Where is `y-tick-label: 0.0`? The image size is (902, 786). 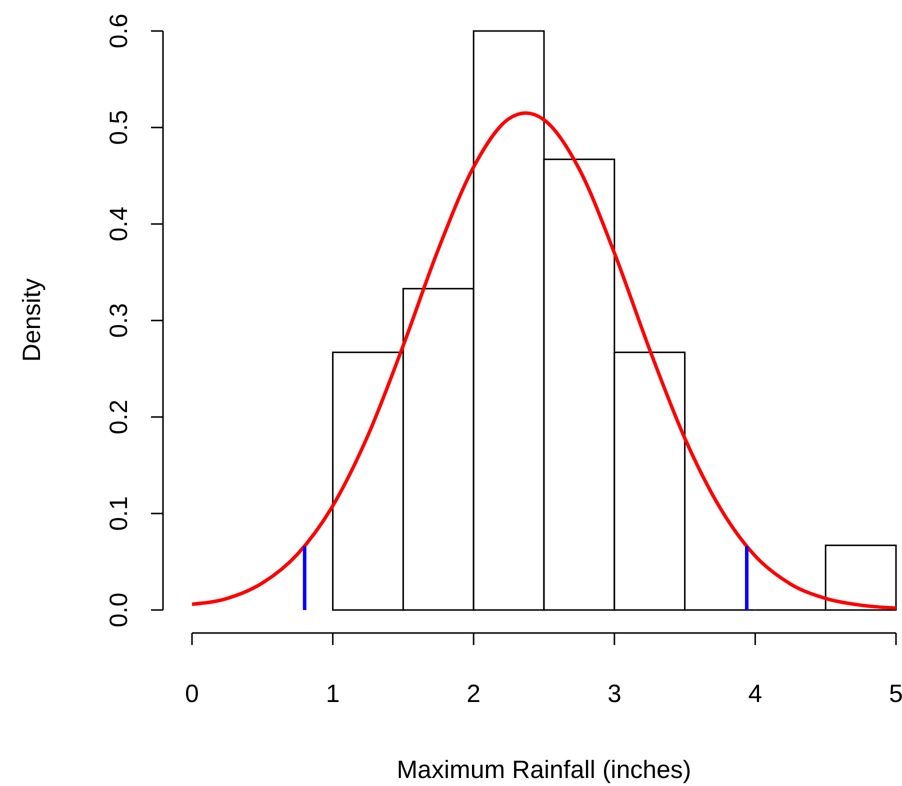 y-tick-label: 0.0 is located at coordinates (119, 610).